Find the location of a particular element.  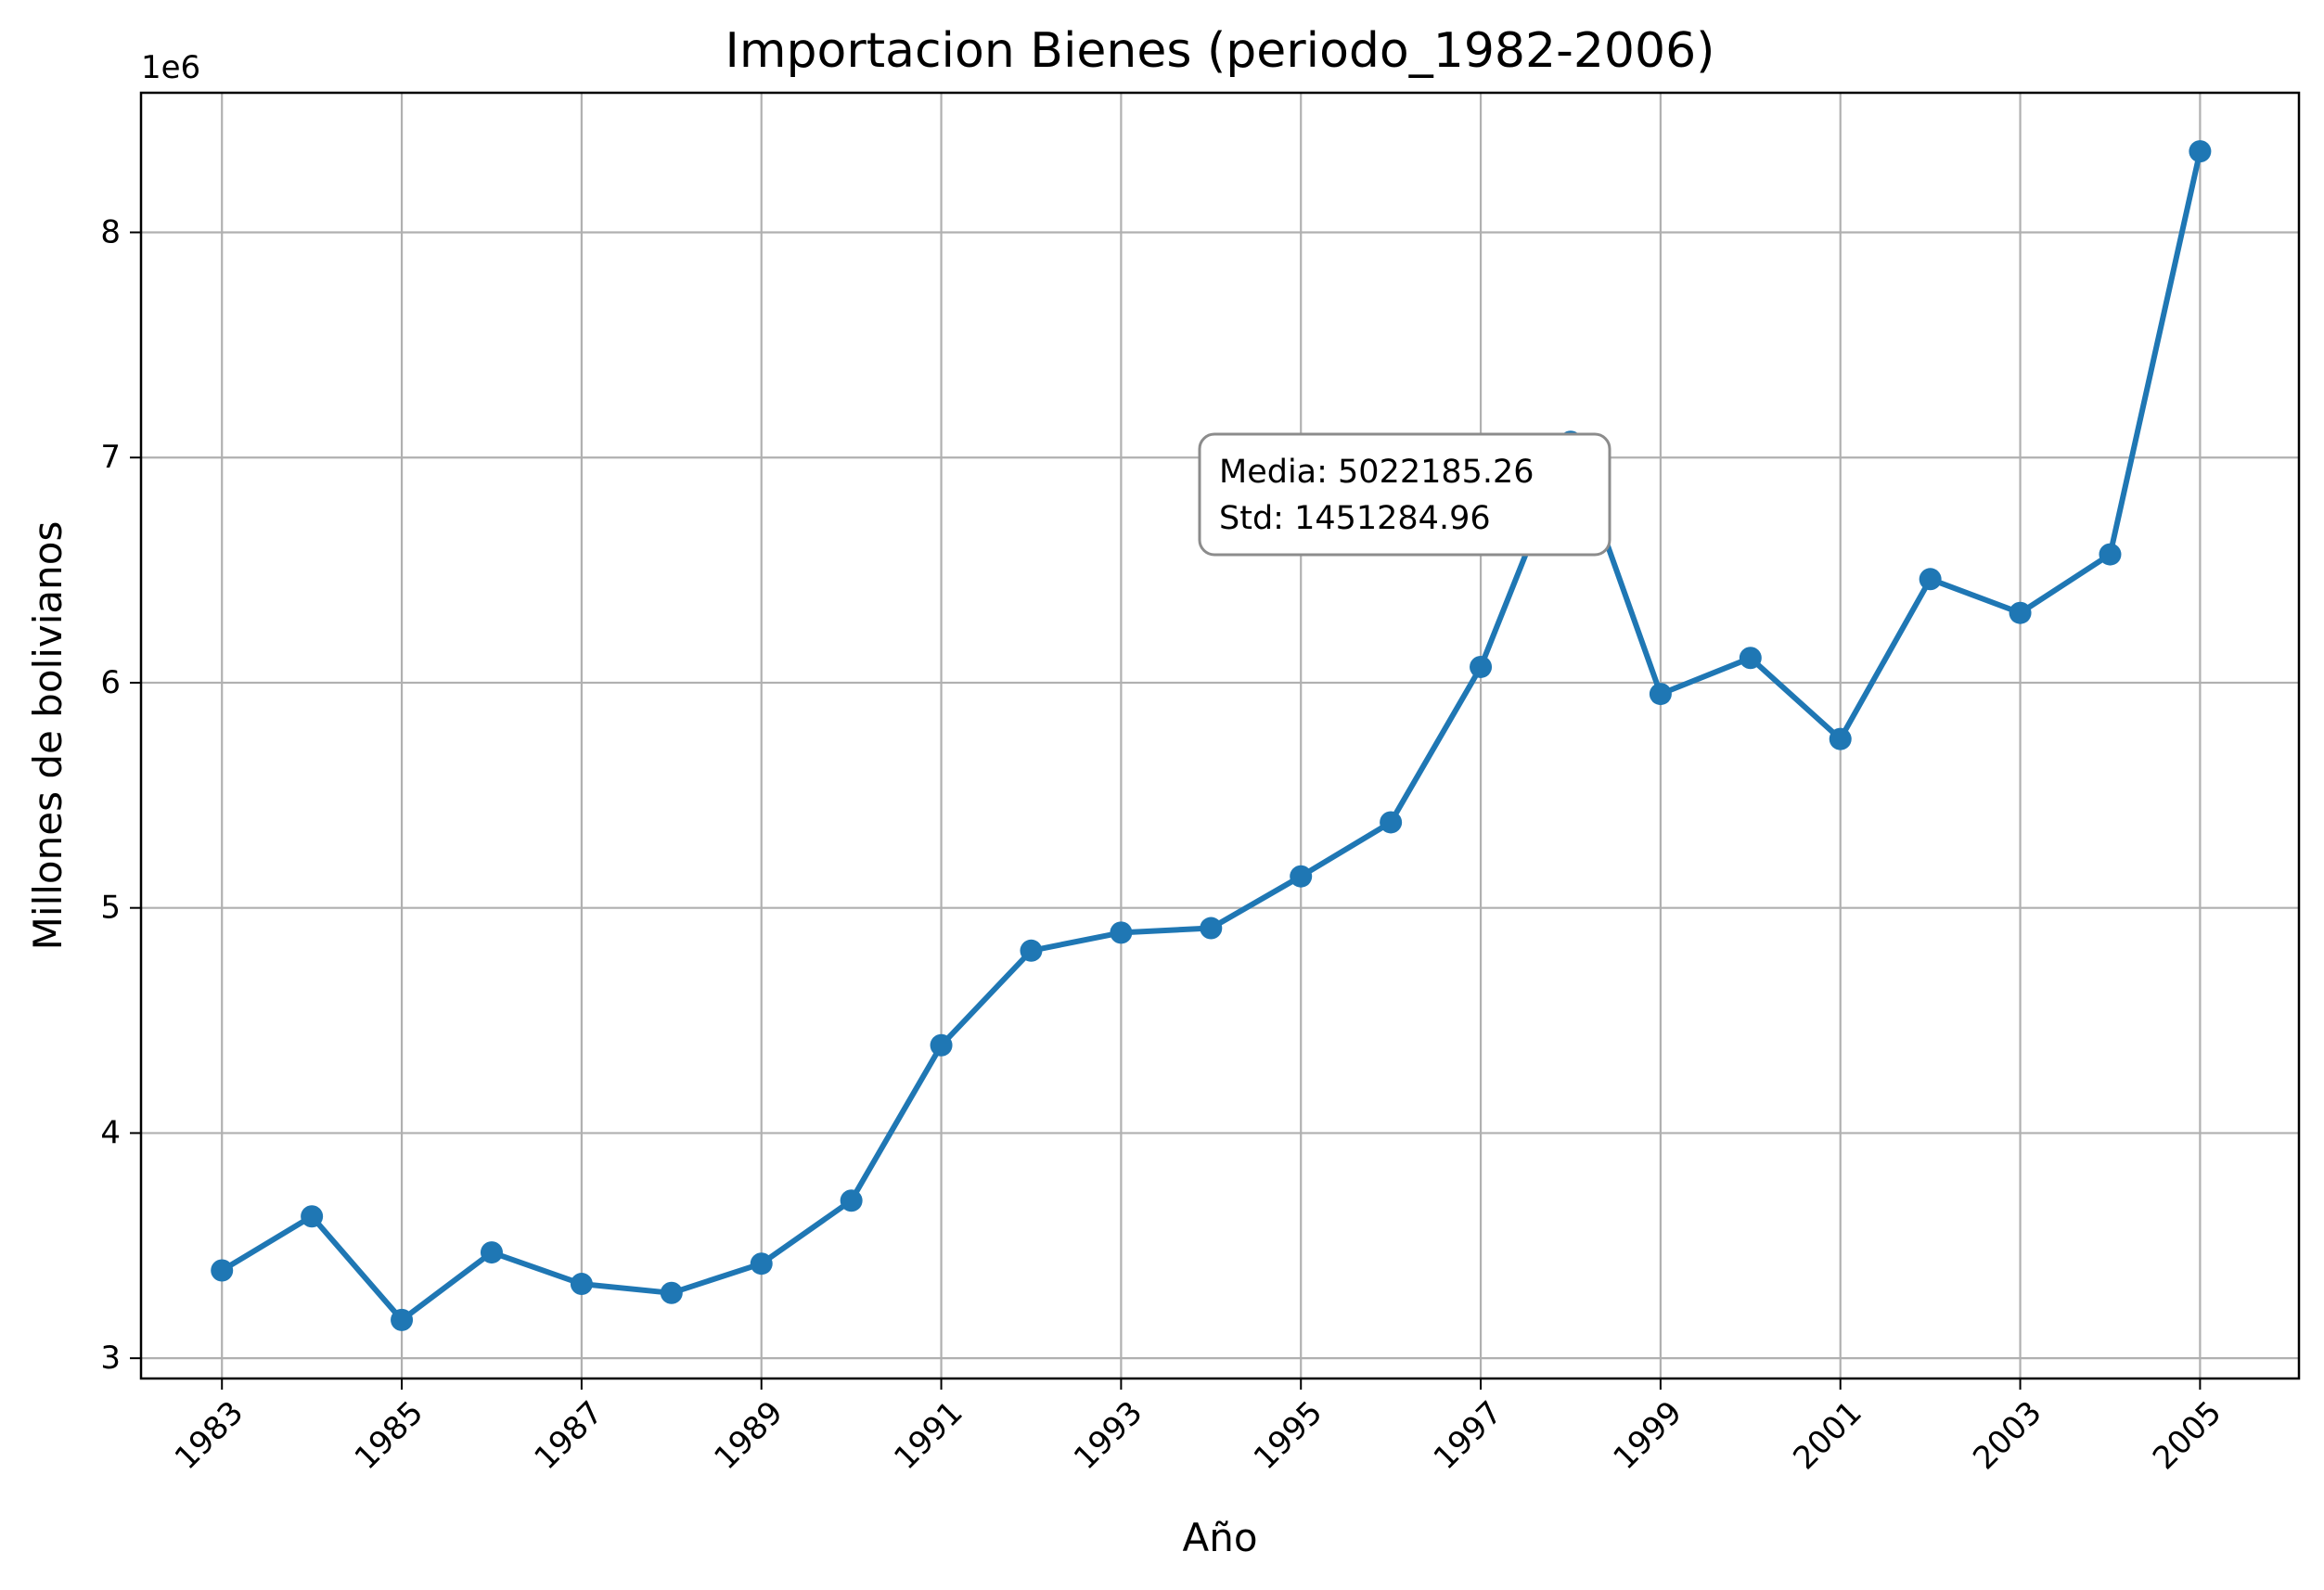

y-tick-label: 6 is located at coordinates (110, 682).